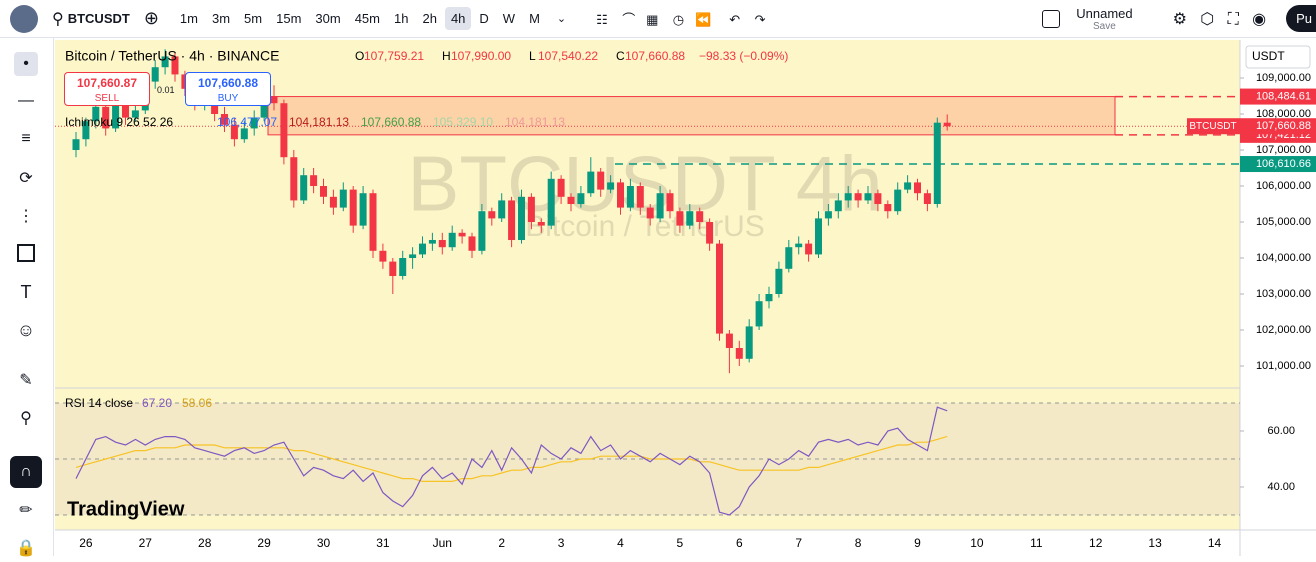 The image size is (1316, 562). I want to click on time-label: 7, so click(798, 543).